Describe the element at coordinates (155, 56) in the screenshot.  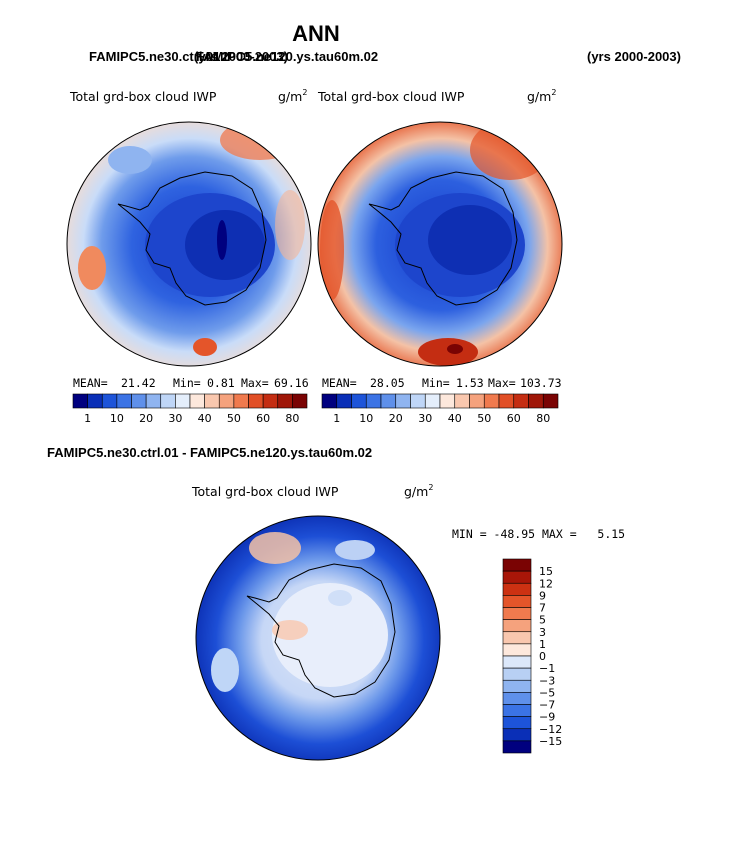
I see `run-label-left: FAMIPC5.ne30.ctrl.01` at that location.